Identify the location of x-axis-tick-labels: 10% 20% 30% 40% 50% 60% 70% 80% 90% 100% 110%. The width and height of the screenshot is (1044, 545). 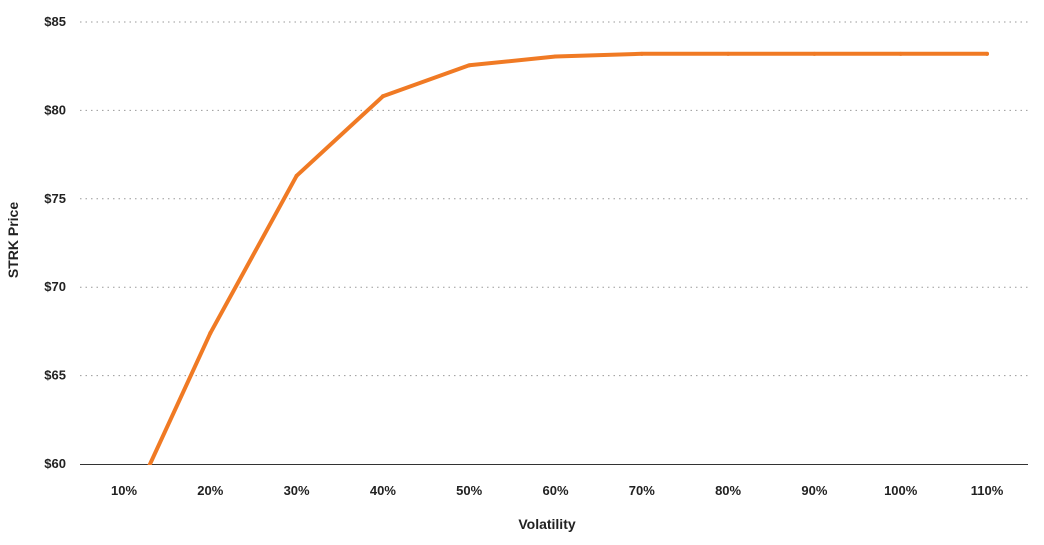
(557, 490).